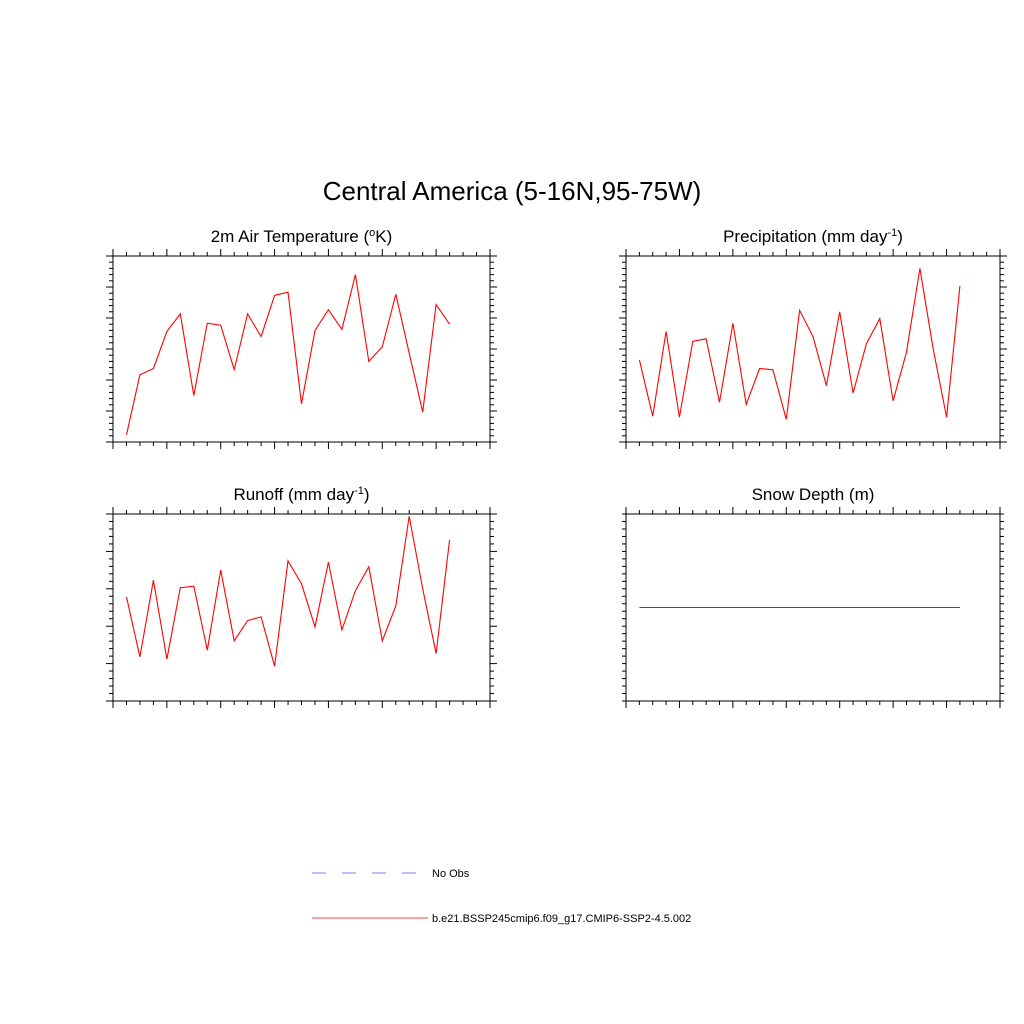 This screenshot has height=1024, width=1024. Describe the element at coordinates (813, 494) in the screenshot. I see `snow-panel-title: Snow Depth (m)` at that location.